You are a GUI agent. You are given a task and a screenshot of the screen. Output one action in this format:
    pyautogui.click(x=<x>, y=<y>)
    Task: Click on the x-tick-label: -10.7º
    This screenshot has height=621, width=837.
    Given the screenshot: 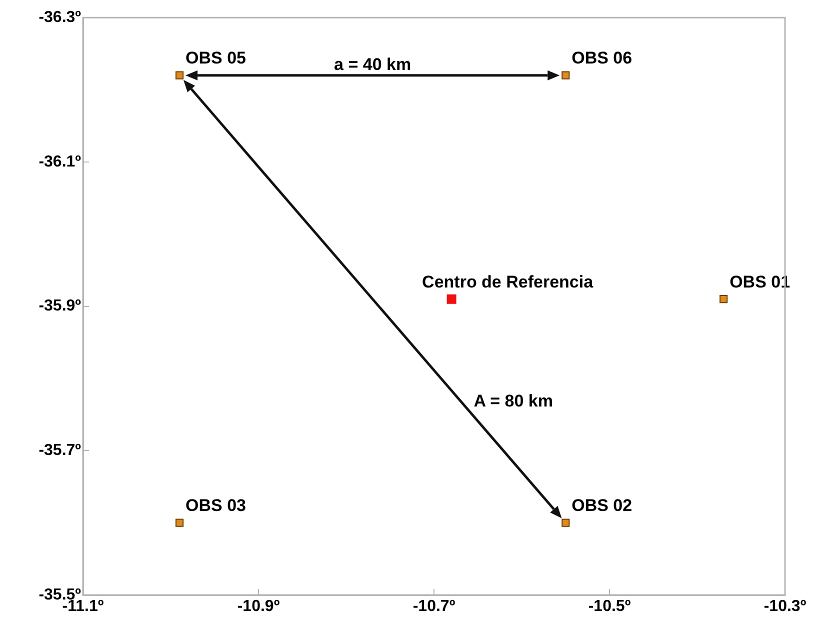 What is the action you would take?
    pyautogui.click(x=434, y=607)
    